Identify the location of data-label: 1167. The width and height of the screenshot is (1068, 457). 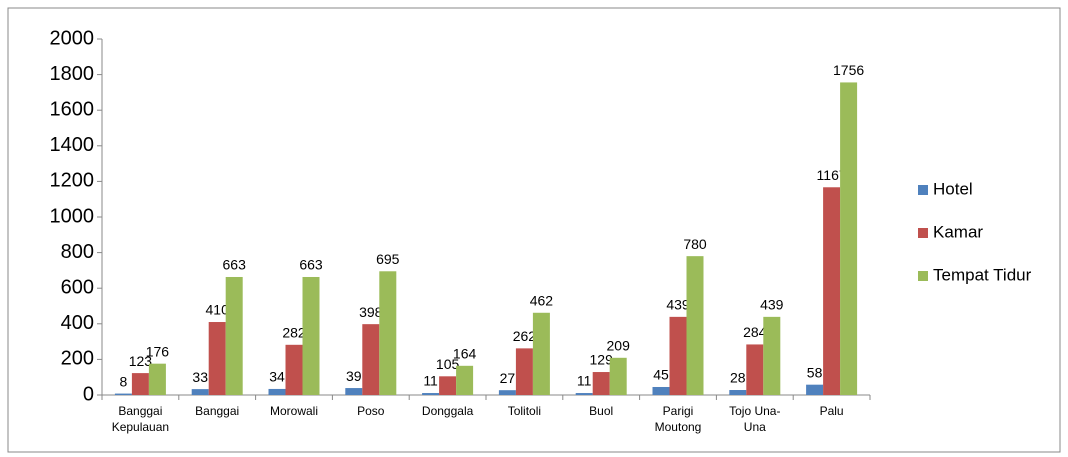
(832, 175).